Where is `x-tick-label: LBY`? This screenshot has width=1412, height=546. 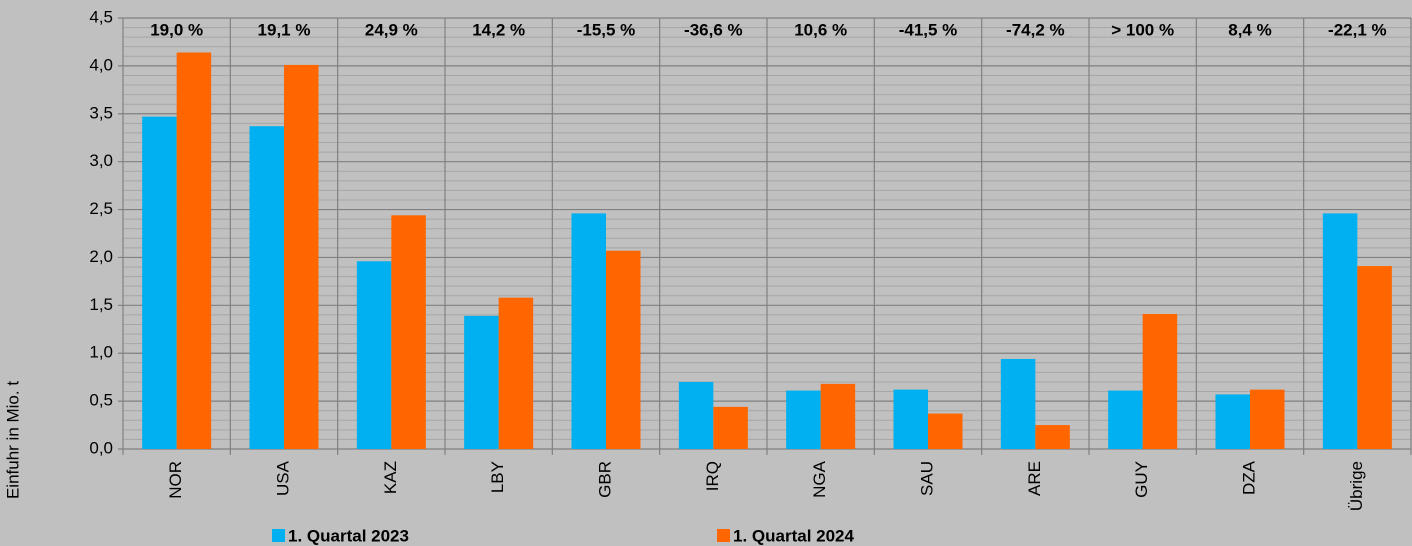
x-tick-label: LBY is located at coordinates (497, 477).